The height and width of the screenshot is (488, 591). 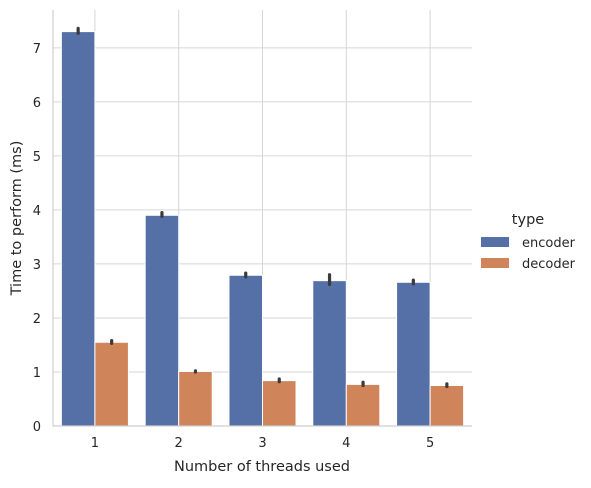 What do you see at coordinates (37, 319) in the screenshot?
I see `y-tick-label-2: 2` at bounding box center [37, 319].